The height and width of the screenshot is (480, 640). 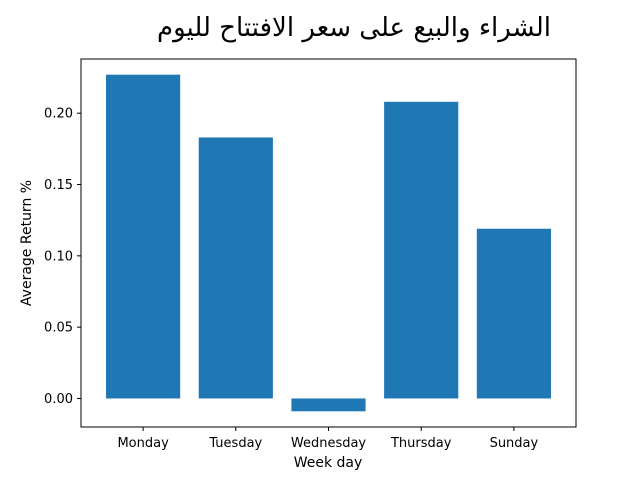 What do you see at coordinates (58, 399) in the screenshot?
I see `y-tick-label: 0.00` at bounding box center [58, 399].